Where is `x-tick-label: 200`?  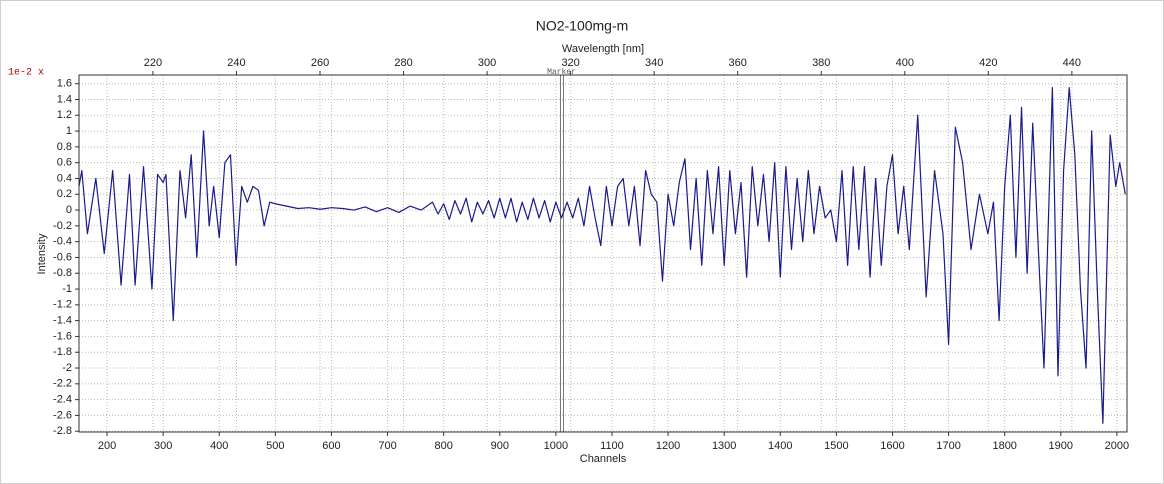 x-tick-label: 200 is located at coordinates (107, 446).